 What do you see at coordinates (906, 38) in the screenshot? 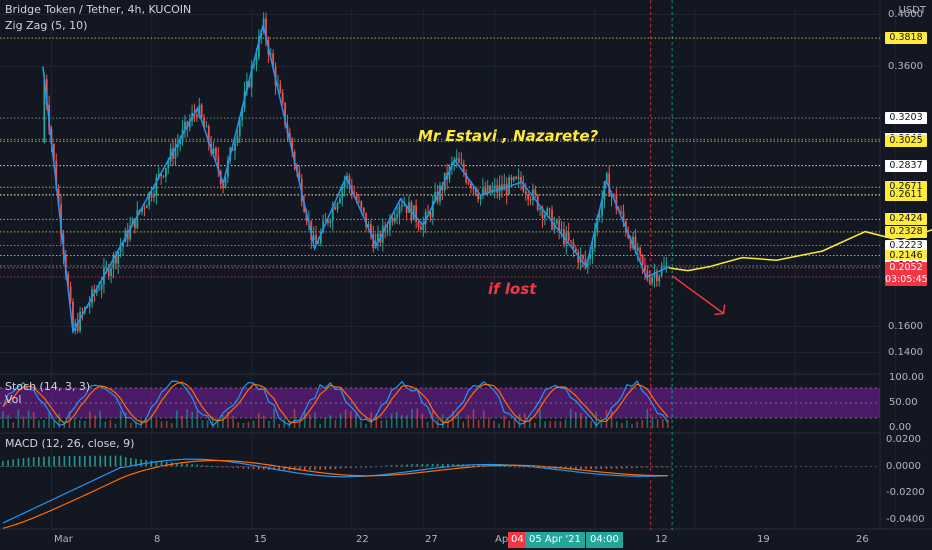
I see `price-level-tag: 0.3818` at bounding box center [906, 38].